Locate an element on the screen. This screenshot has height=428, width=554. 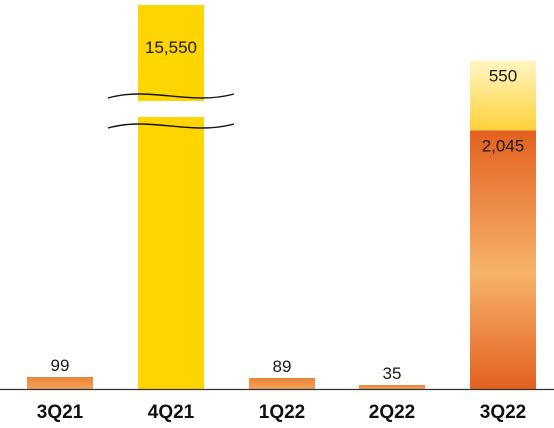
x-tick-label-1Q22: 1Q22 is located at coordinates (282, 412).